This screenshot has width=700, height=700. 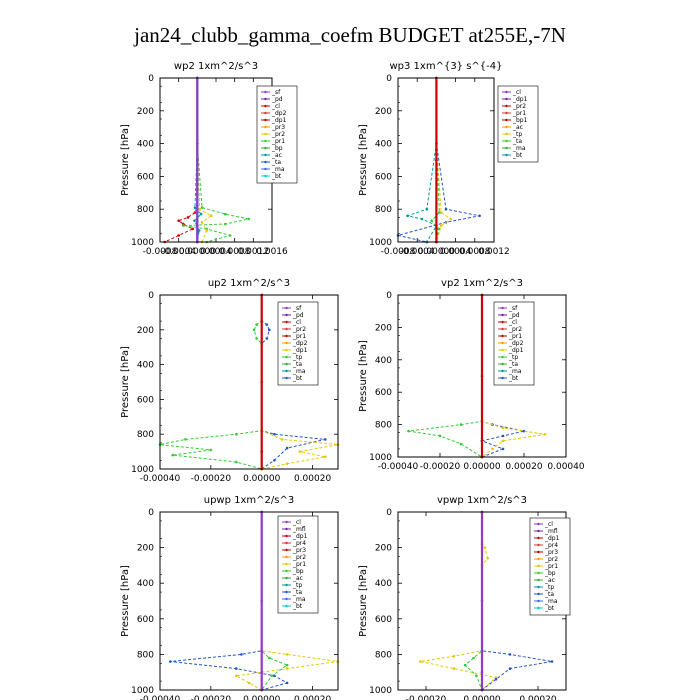 I want to click on x-tick-label: 0.00000, so click(x=436, y=252).